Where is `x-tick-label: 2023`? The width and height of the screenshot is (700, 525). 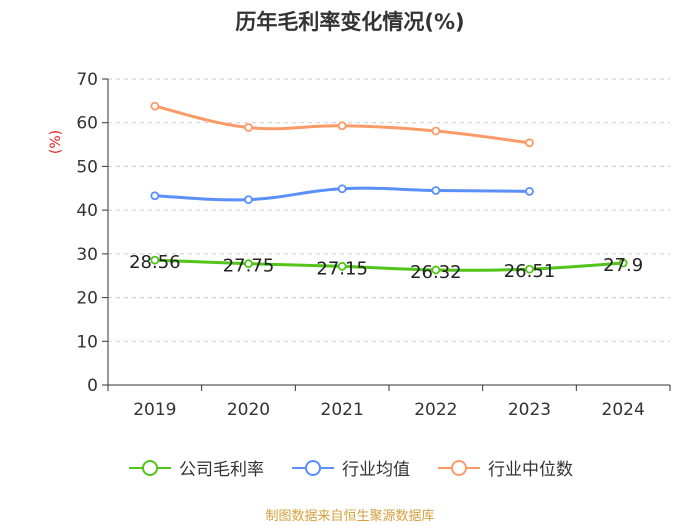
x-tick-label: 2023 is located at coordinates (529, 410).